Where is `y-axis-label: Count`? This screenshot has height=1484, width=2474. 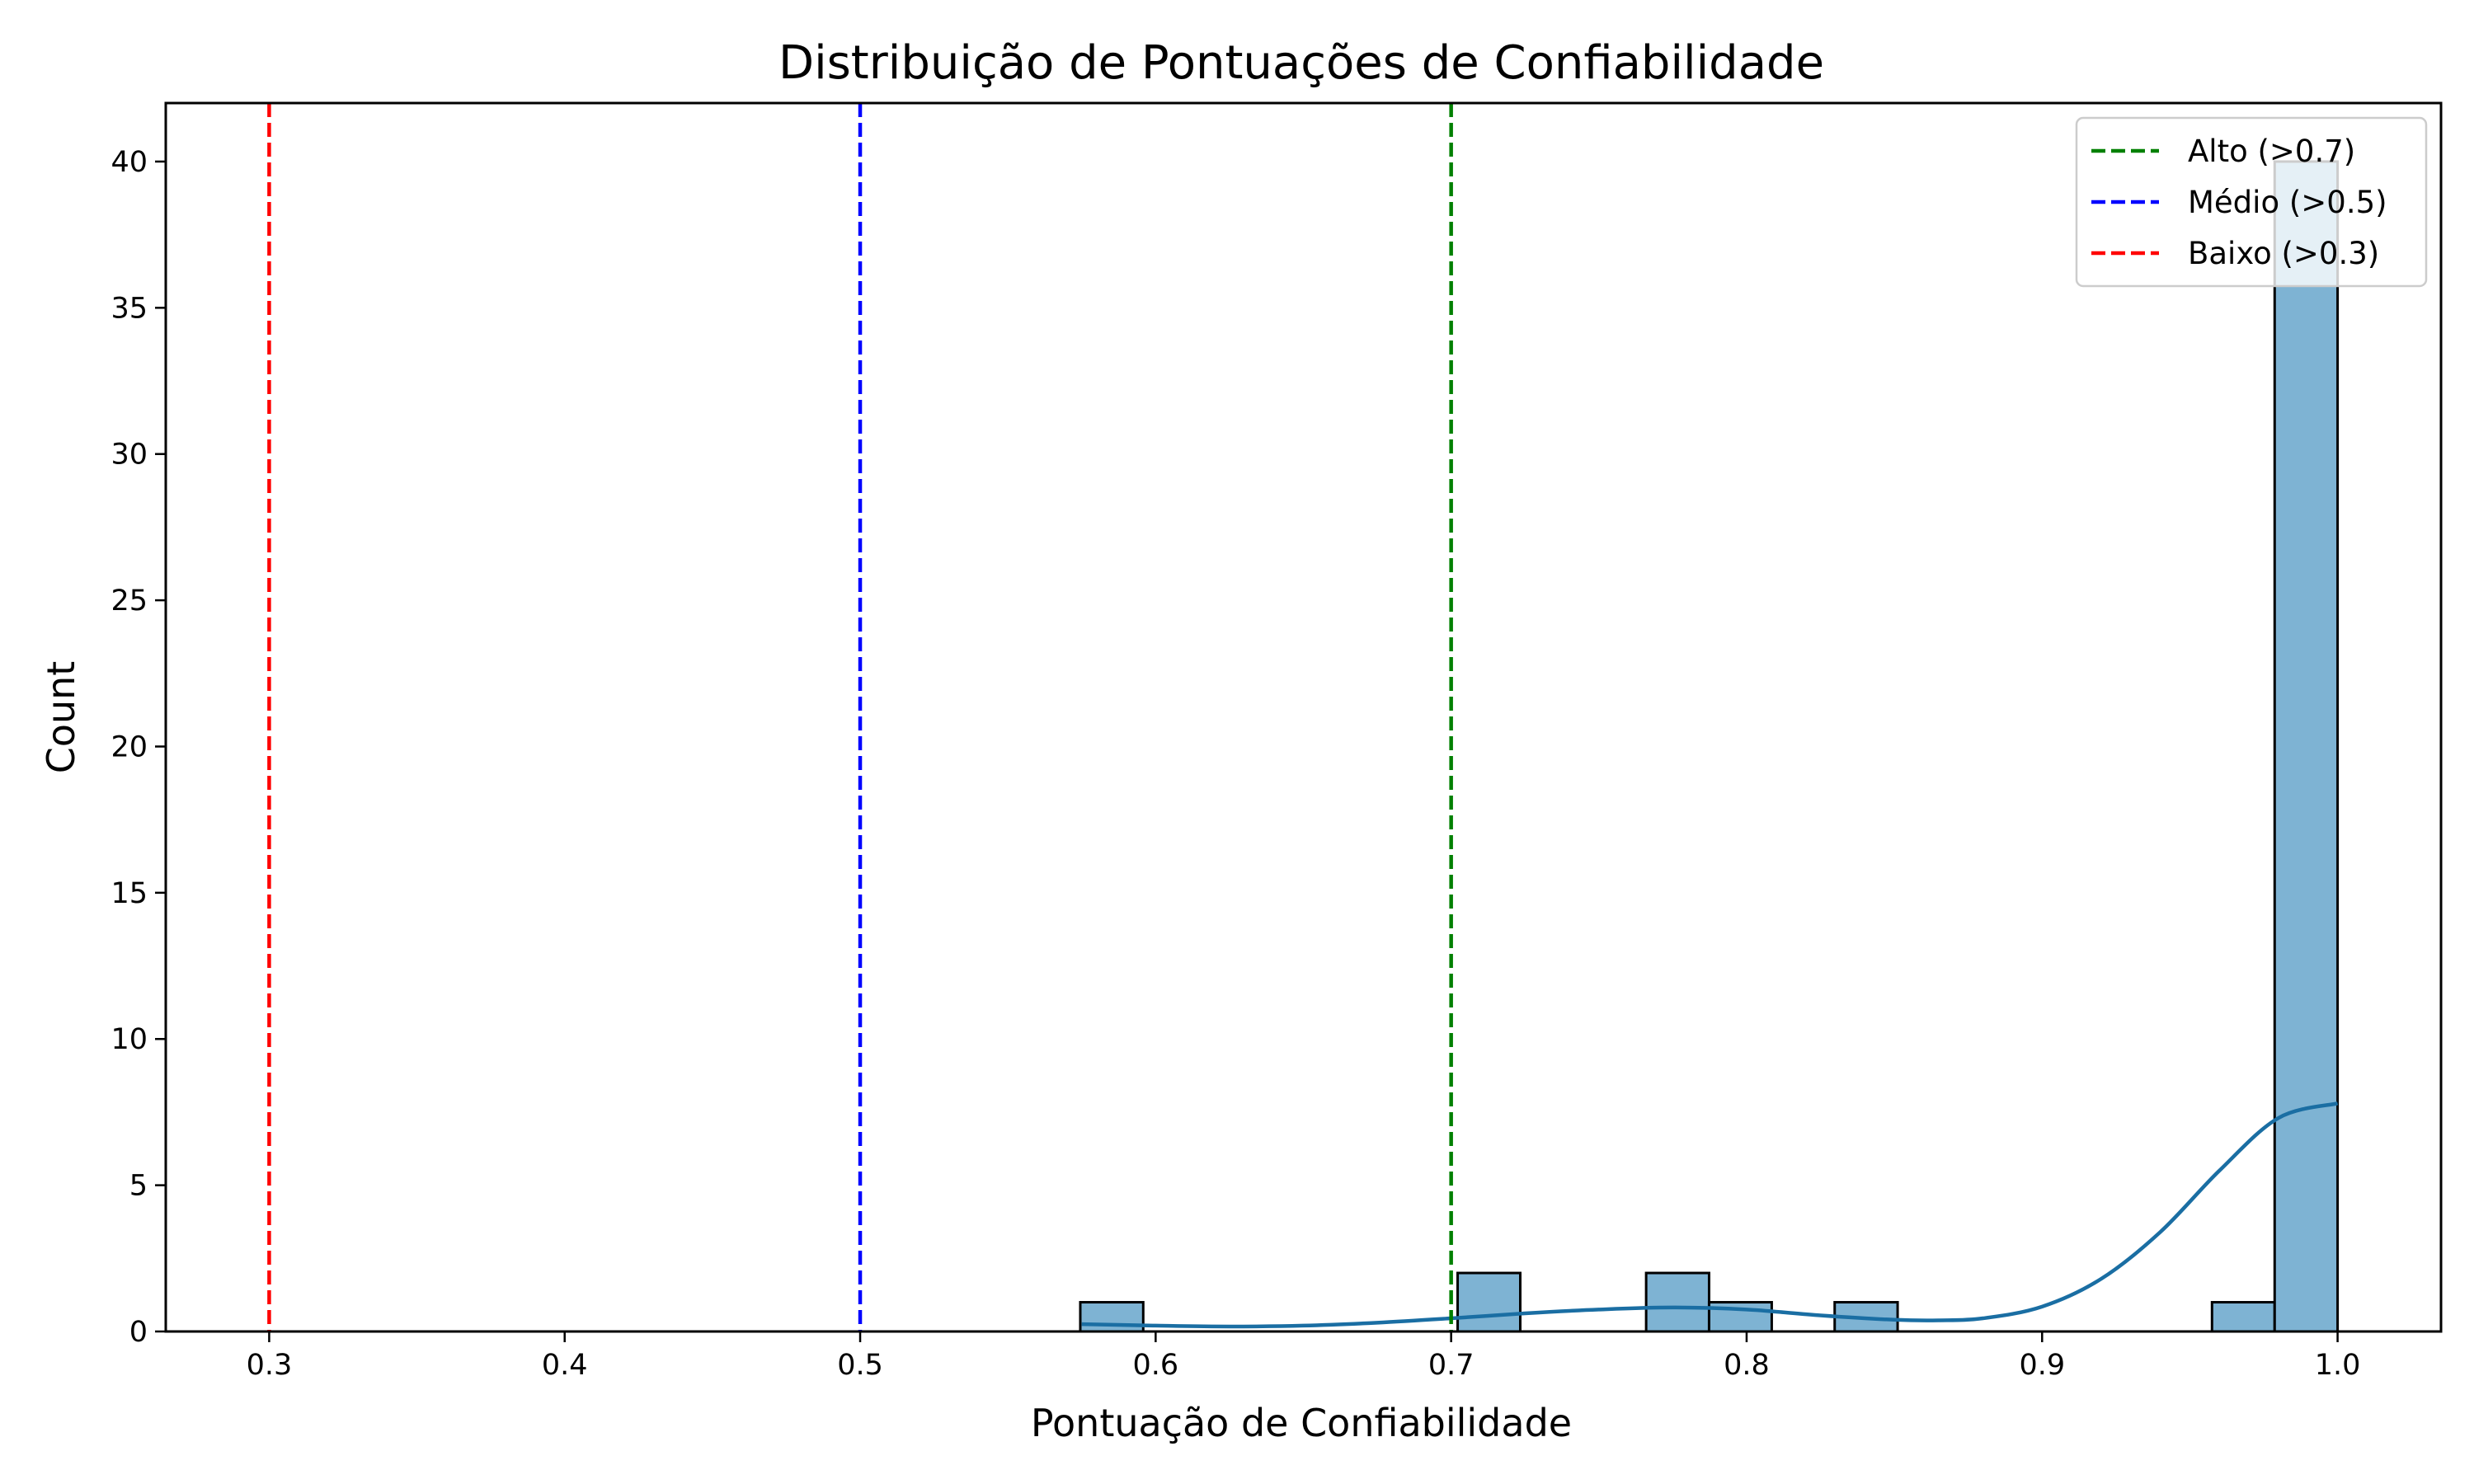 y-axis-label: Count is located at coordinates (61, 717).